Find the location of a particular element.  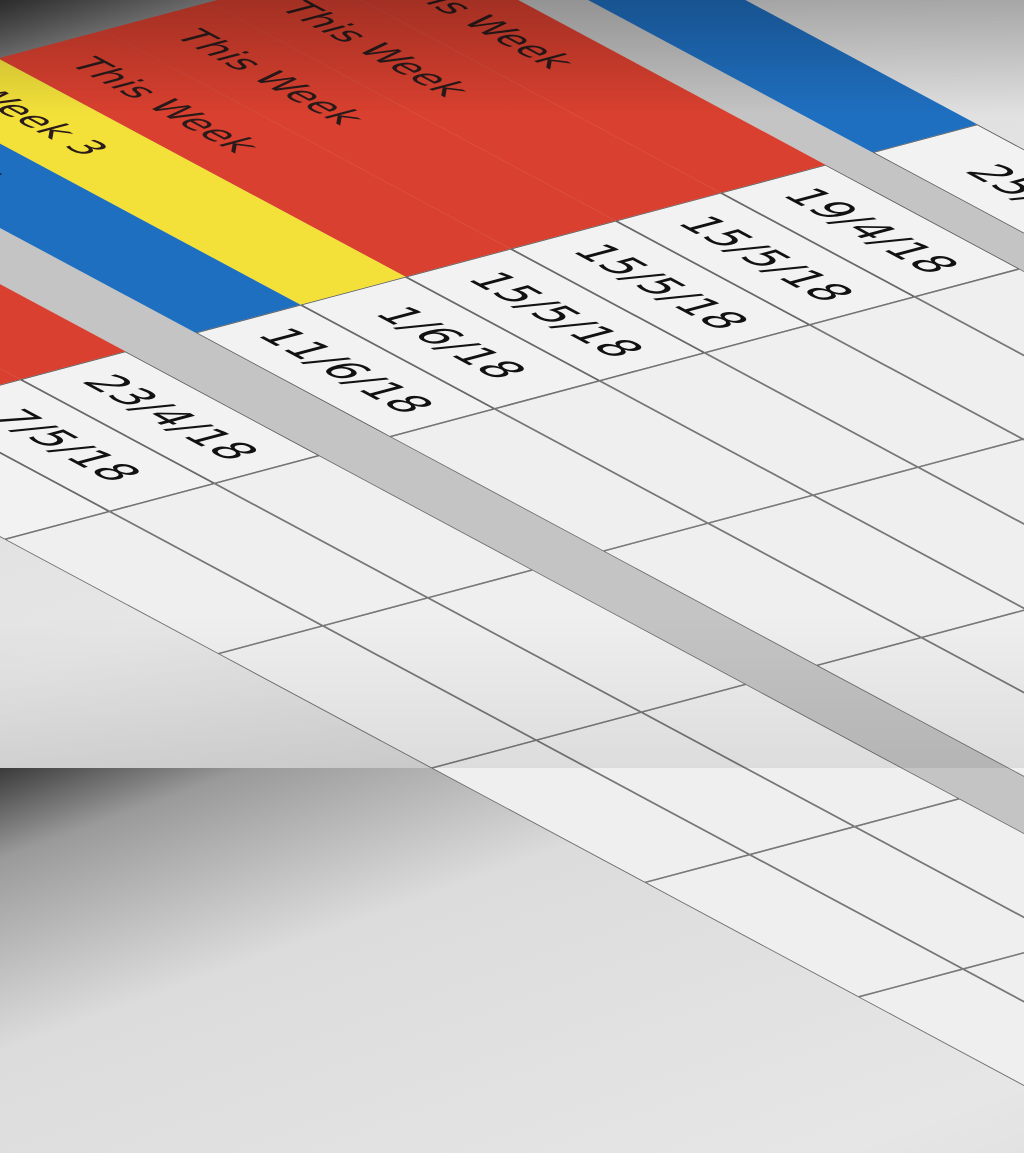

empty-cell is located at coordinates (941, 1040).